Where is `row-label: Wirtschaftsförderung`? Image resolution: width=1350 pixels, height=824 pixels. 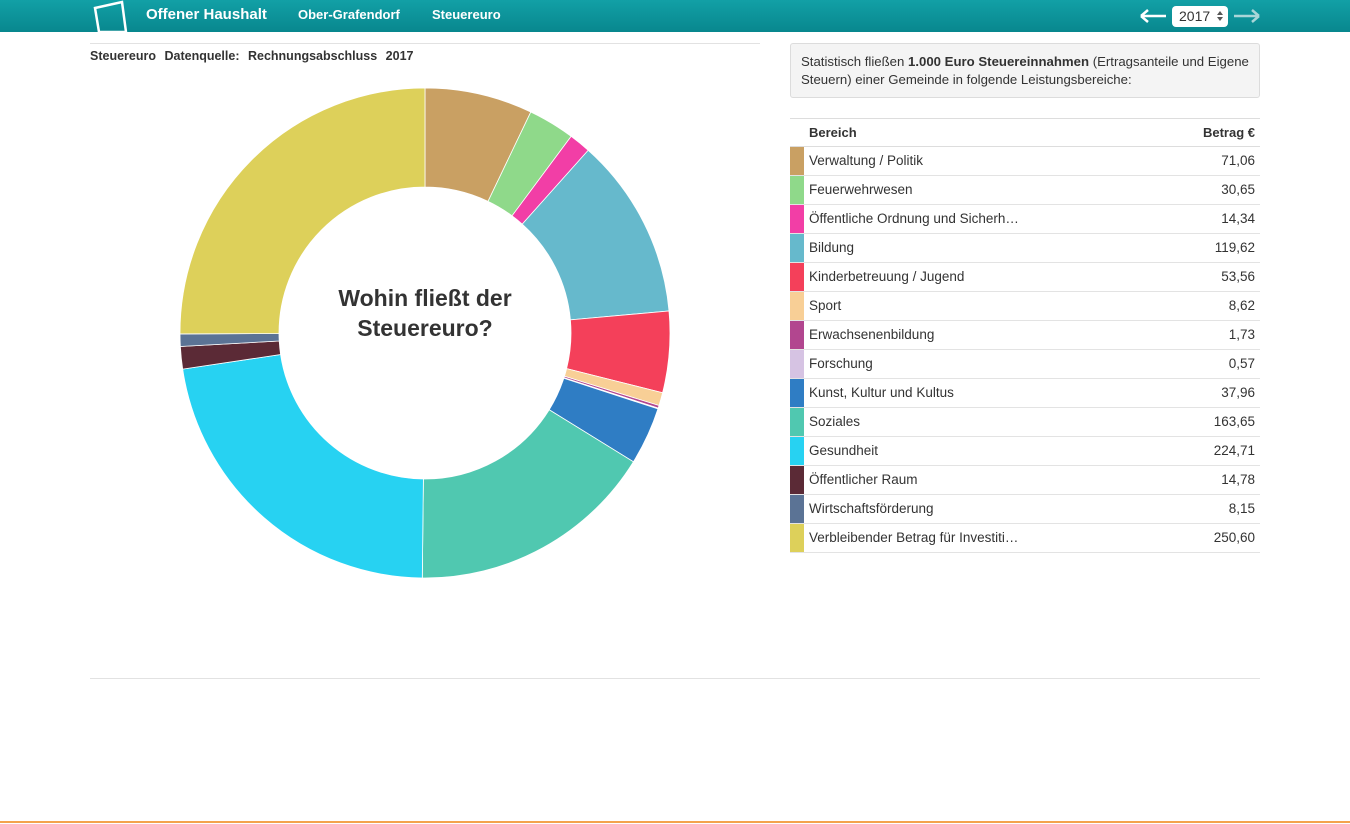
row-label: Wirtschaftsförderung is located at coordinates (871, 508).